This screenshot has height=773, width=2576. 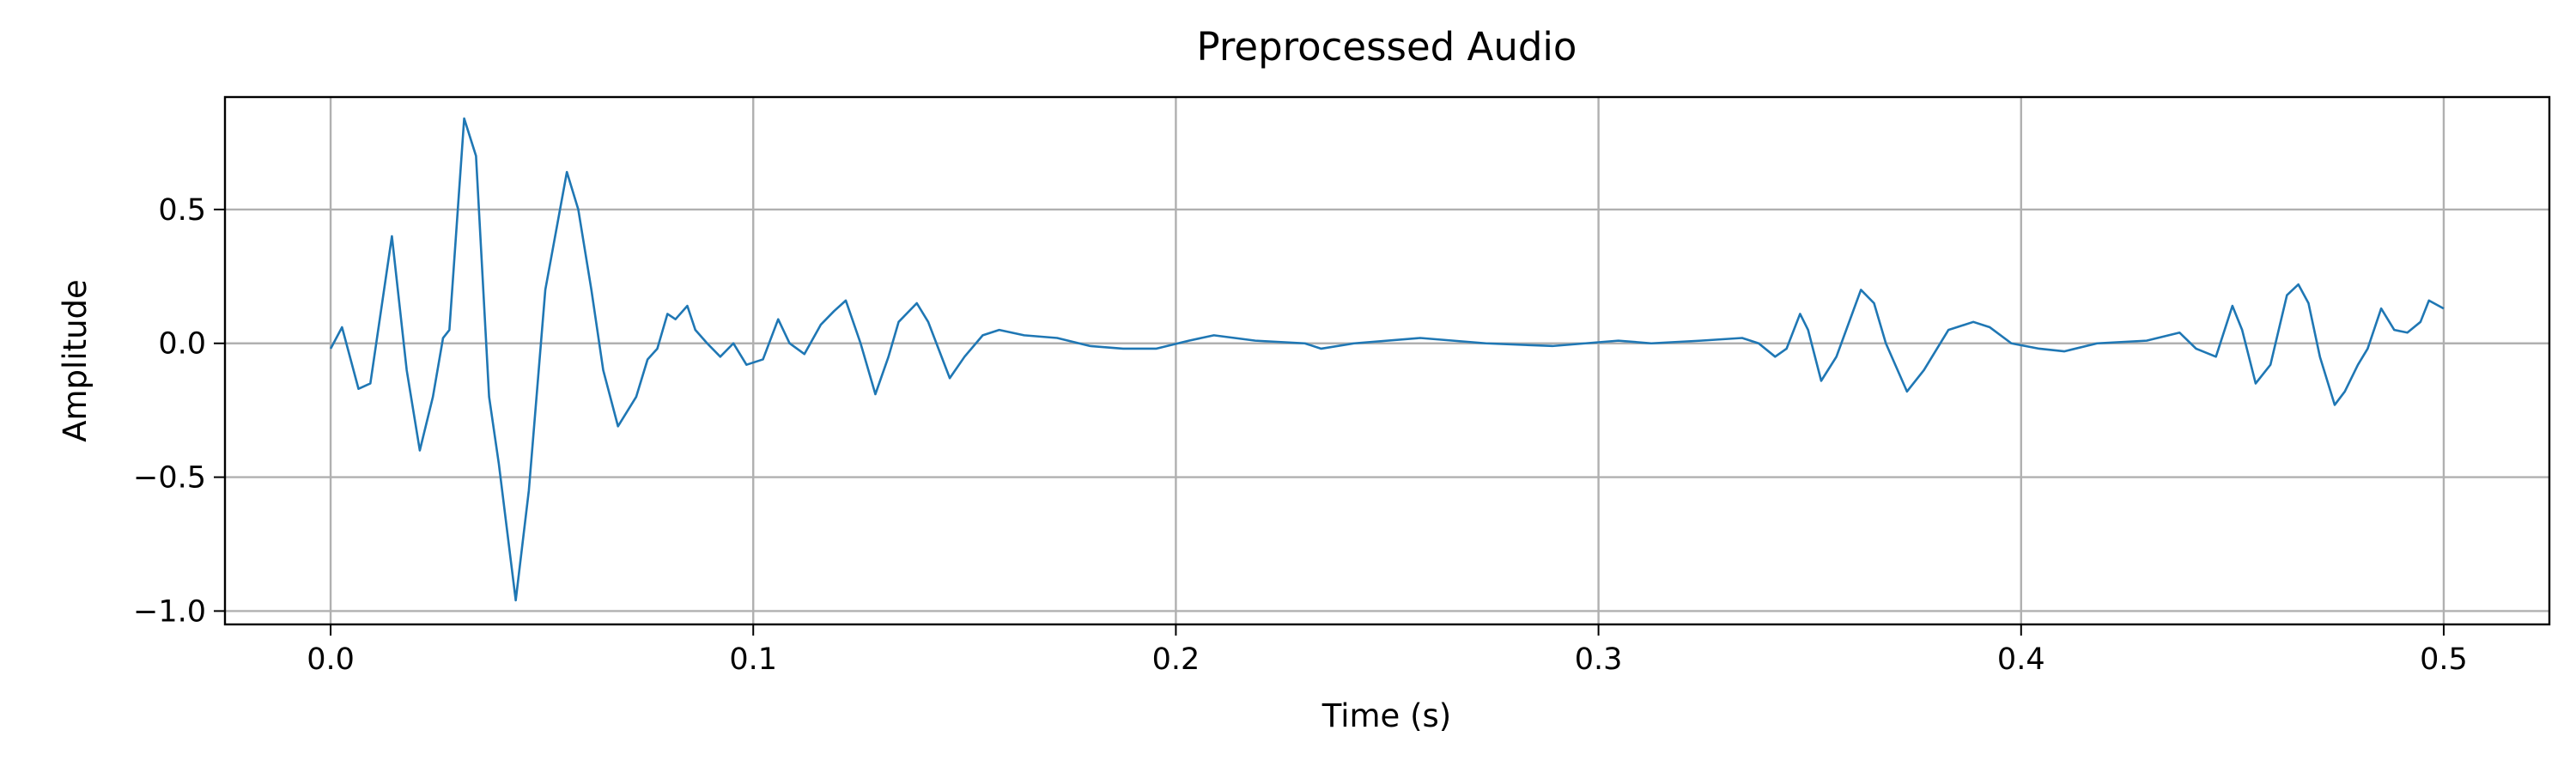 What do you see at coordinates (182, 210) in the screenshot?
I see `y-tick-label: 0.5` at bounding box center [182, 210].